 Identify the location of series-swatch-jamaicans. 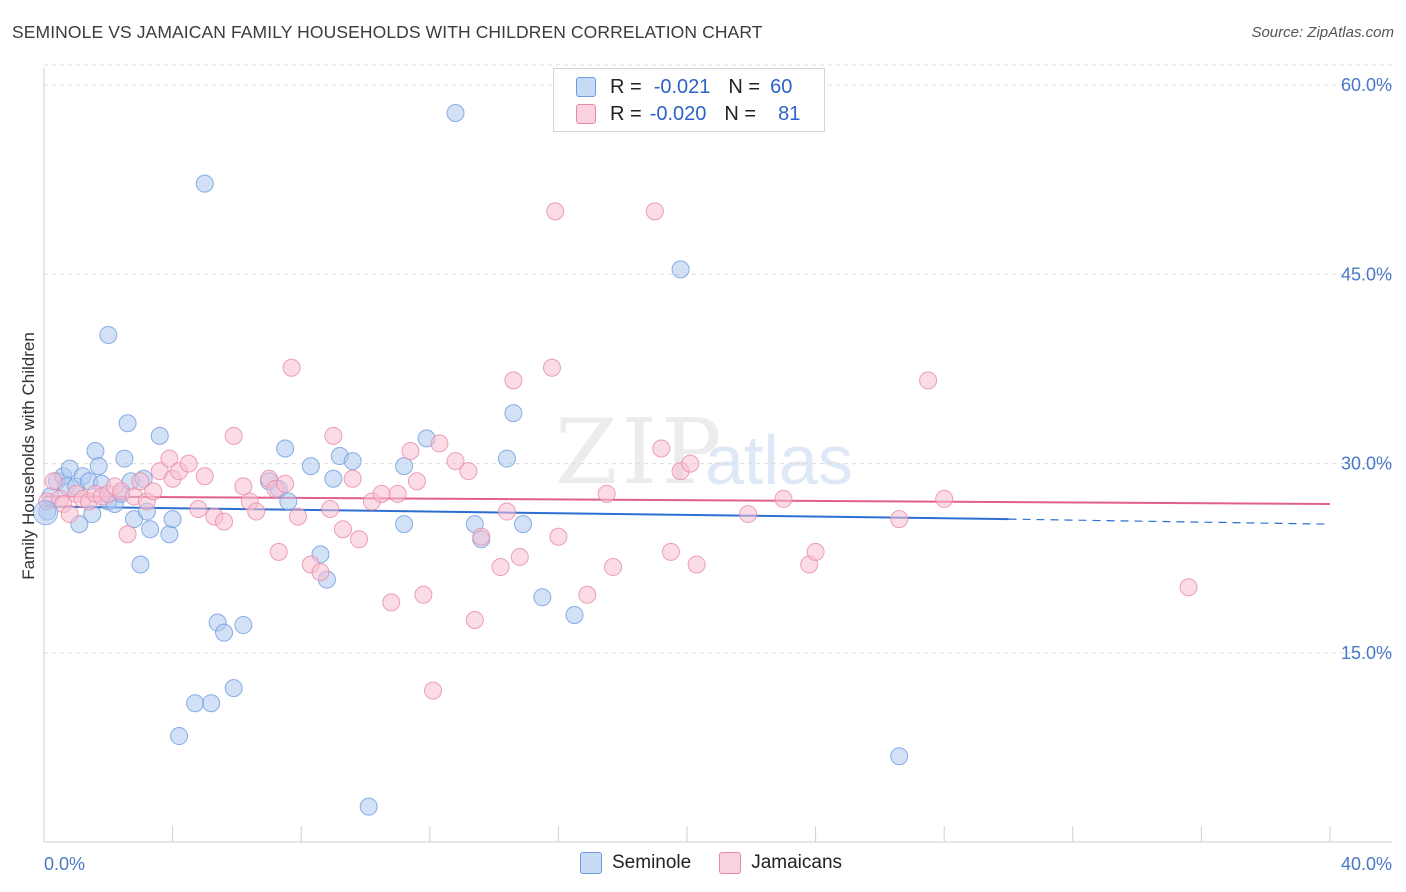
(730, 863).